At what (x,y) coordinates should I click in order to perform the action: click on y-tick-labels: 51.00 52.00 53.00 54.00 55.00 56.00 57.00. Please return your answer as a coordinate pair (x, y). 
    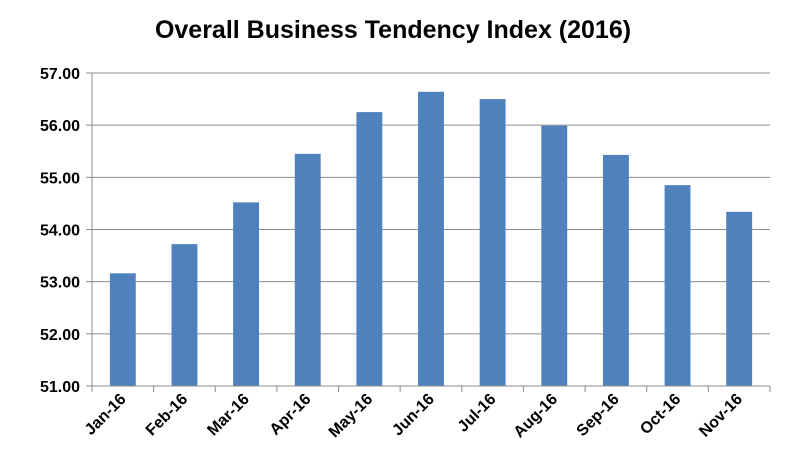
    Looking at the image, I should click on (60, 231).